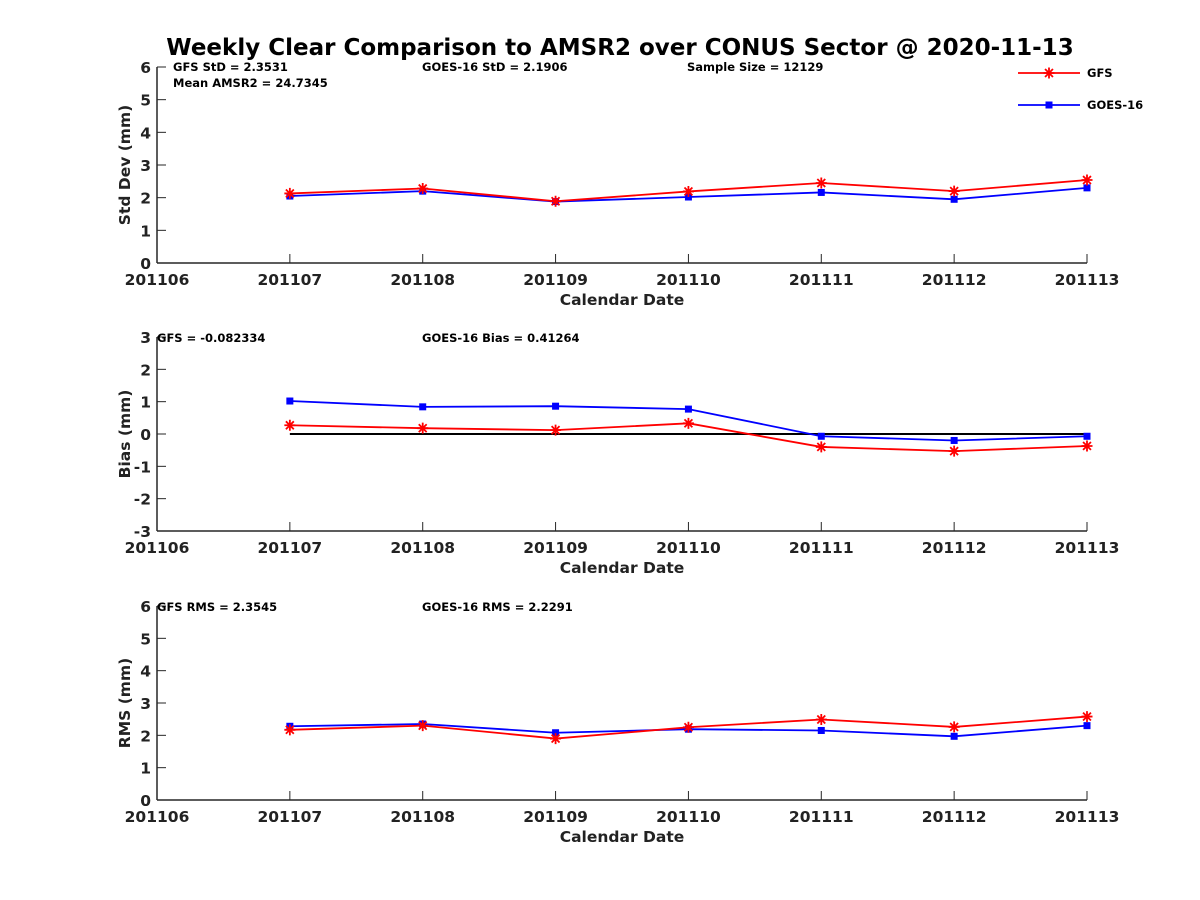  I want to click on y-axis-label: Bias (mm), so click(125, 434).